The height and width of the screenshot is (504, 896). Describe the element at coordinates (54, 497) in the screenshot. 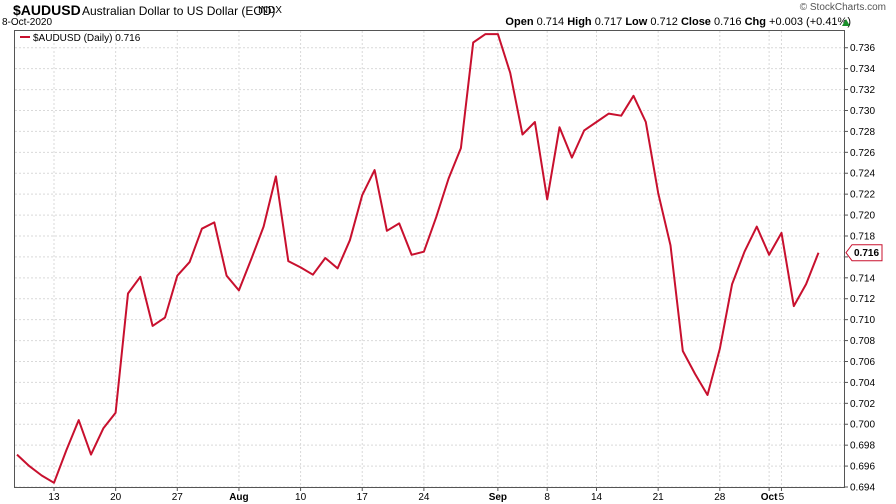

I see `x-tick-label: 13` at that location.